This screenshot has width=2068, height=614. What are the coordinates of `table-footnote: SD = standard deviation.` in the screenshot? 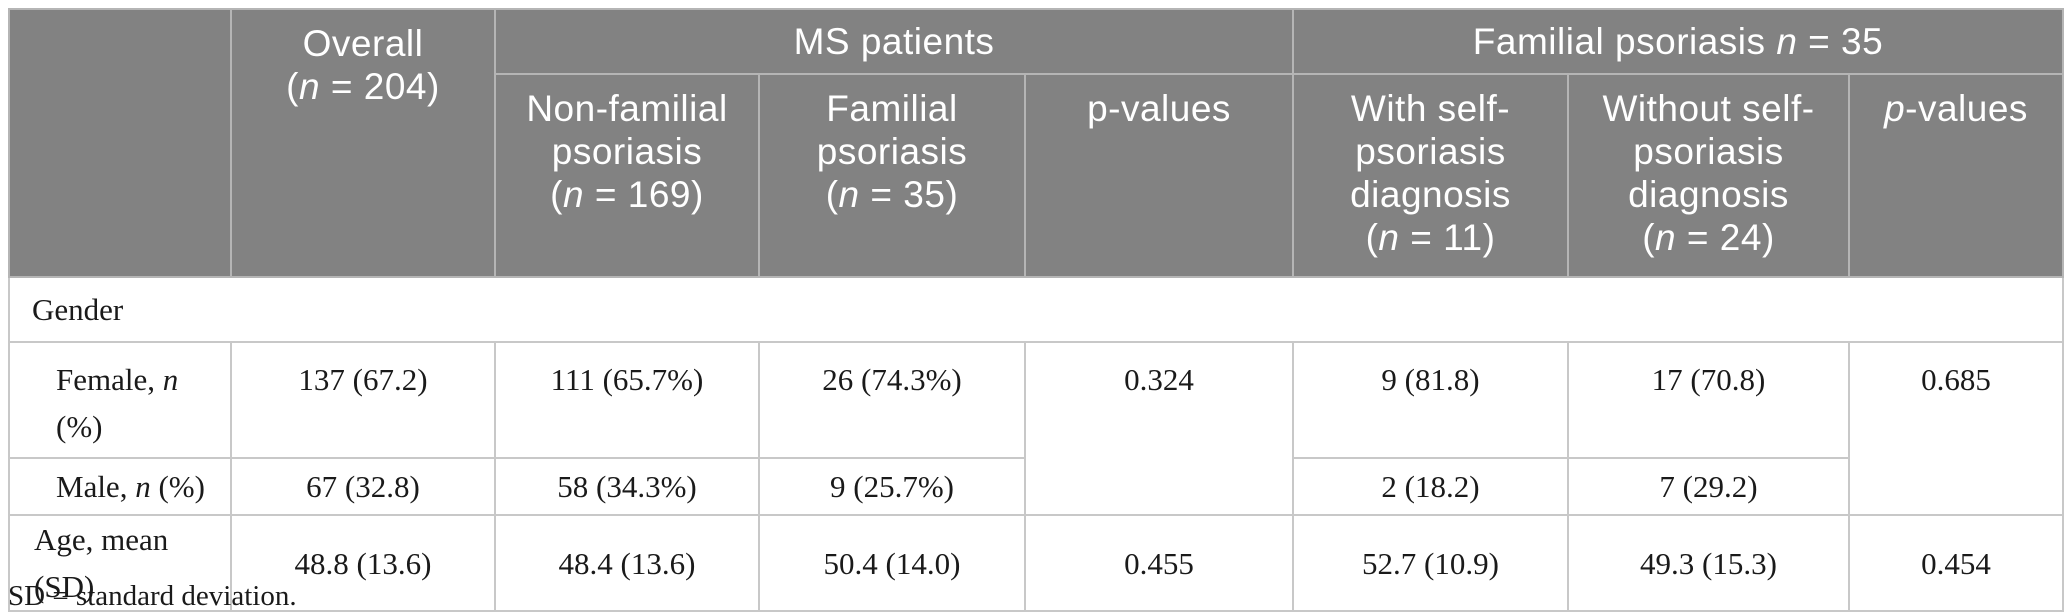 It's located at (152, 596).